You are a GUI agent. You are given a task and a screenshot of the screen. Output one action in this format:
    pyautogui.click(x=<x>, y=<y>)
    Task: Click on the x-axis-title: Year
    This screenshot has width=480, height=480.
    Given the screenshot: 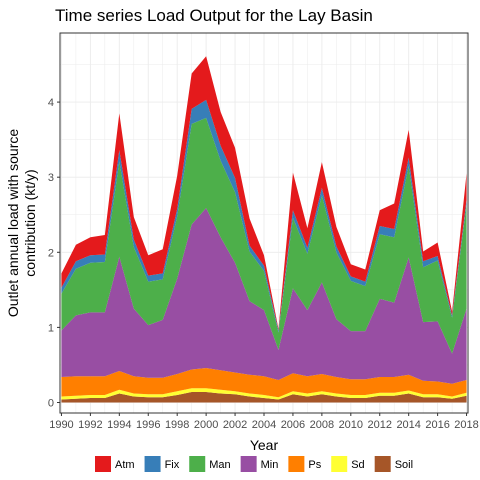 What is the action you would take?
    pyautogui.click(x=264, y=445)
    